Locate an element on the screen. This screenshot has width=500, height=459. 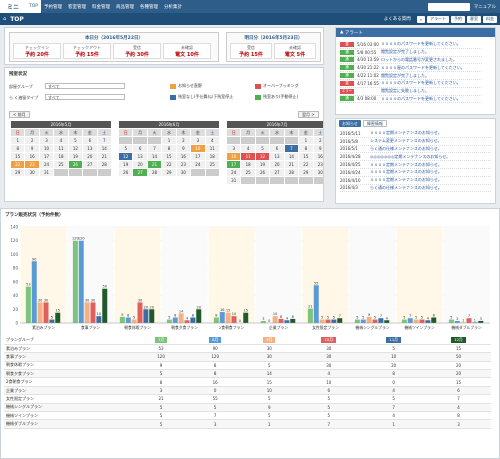
calendar-day: 17 is located at coordinates (198, 156).